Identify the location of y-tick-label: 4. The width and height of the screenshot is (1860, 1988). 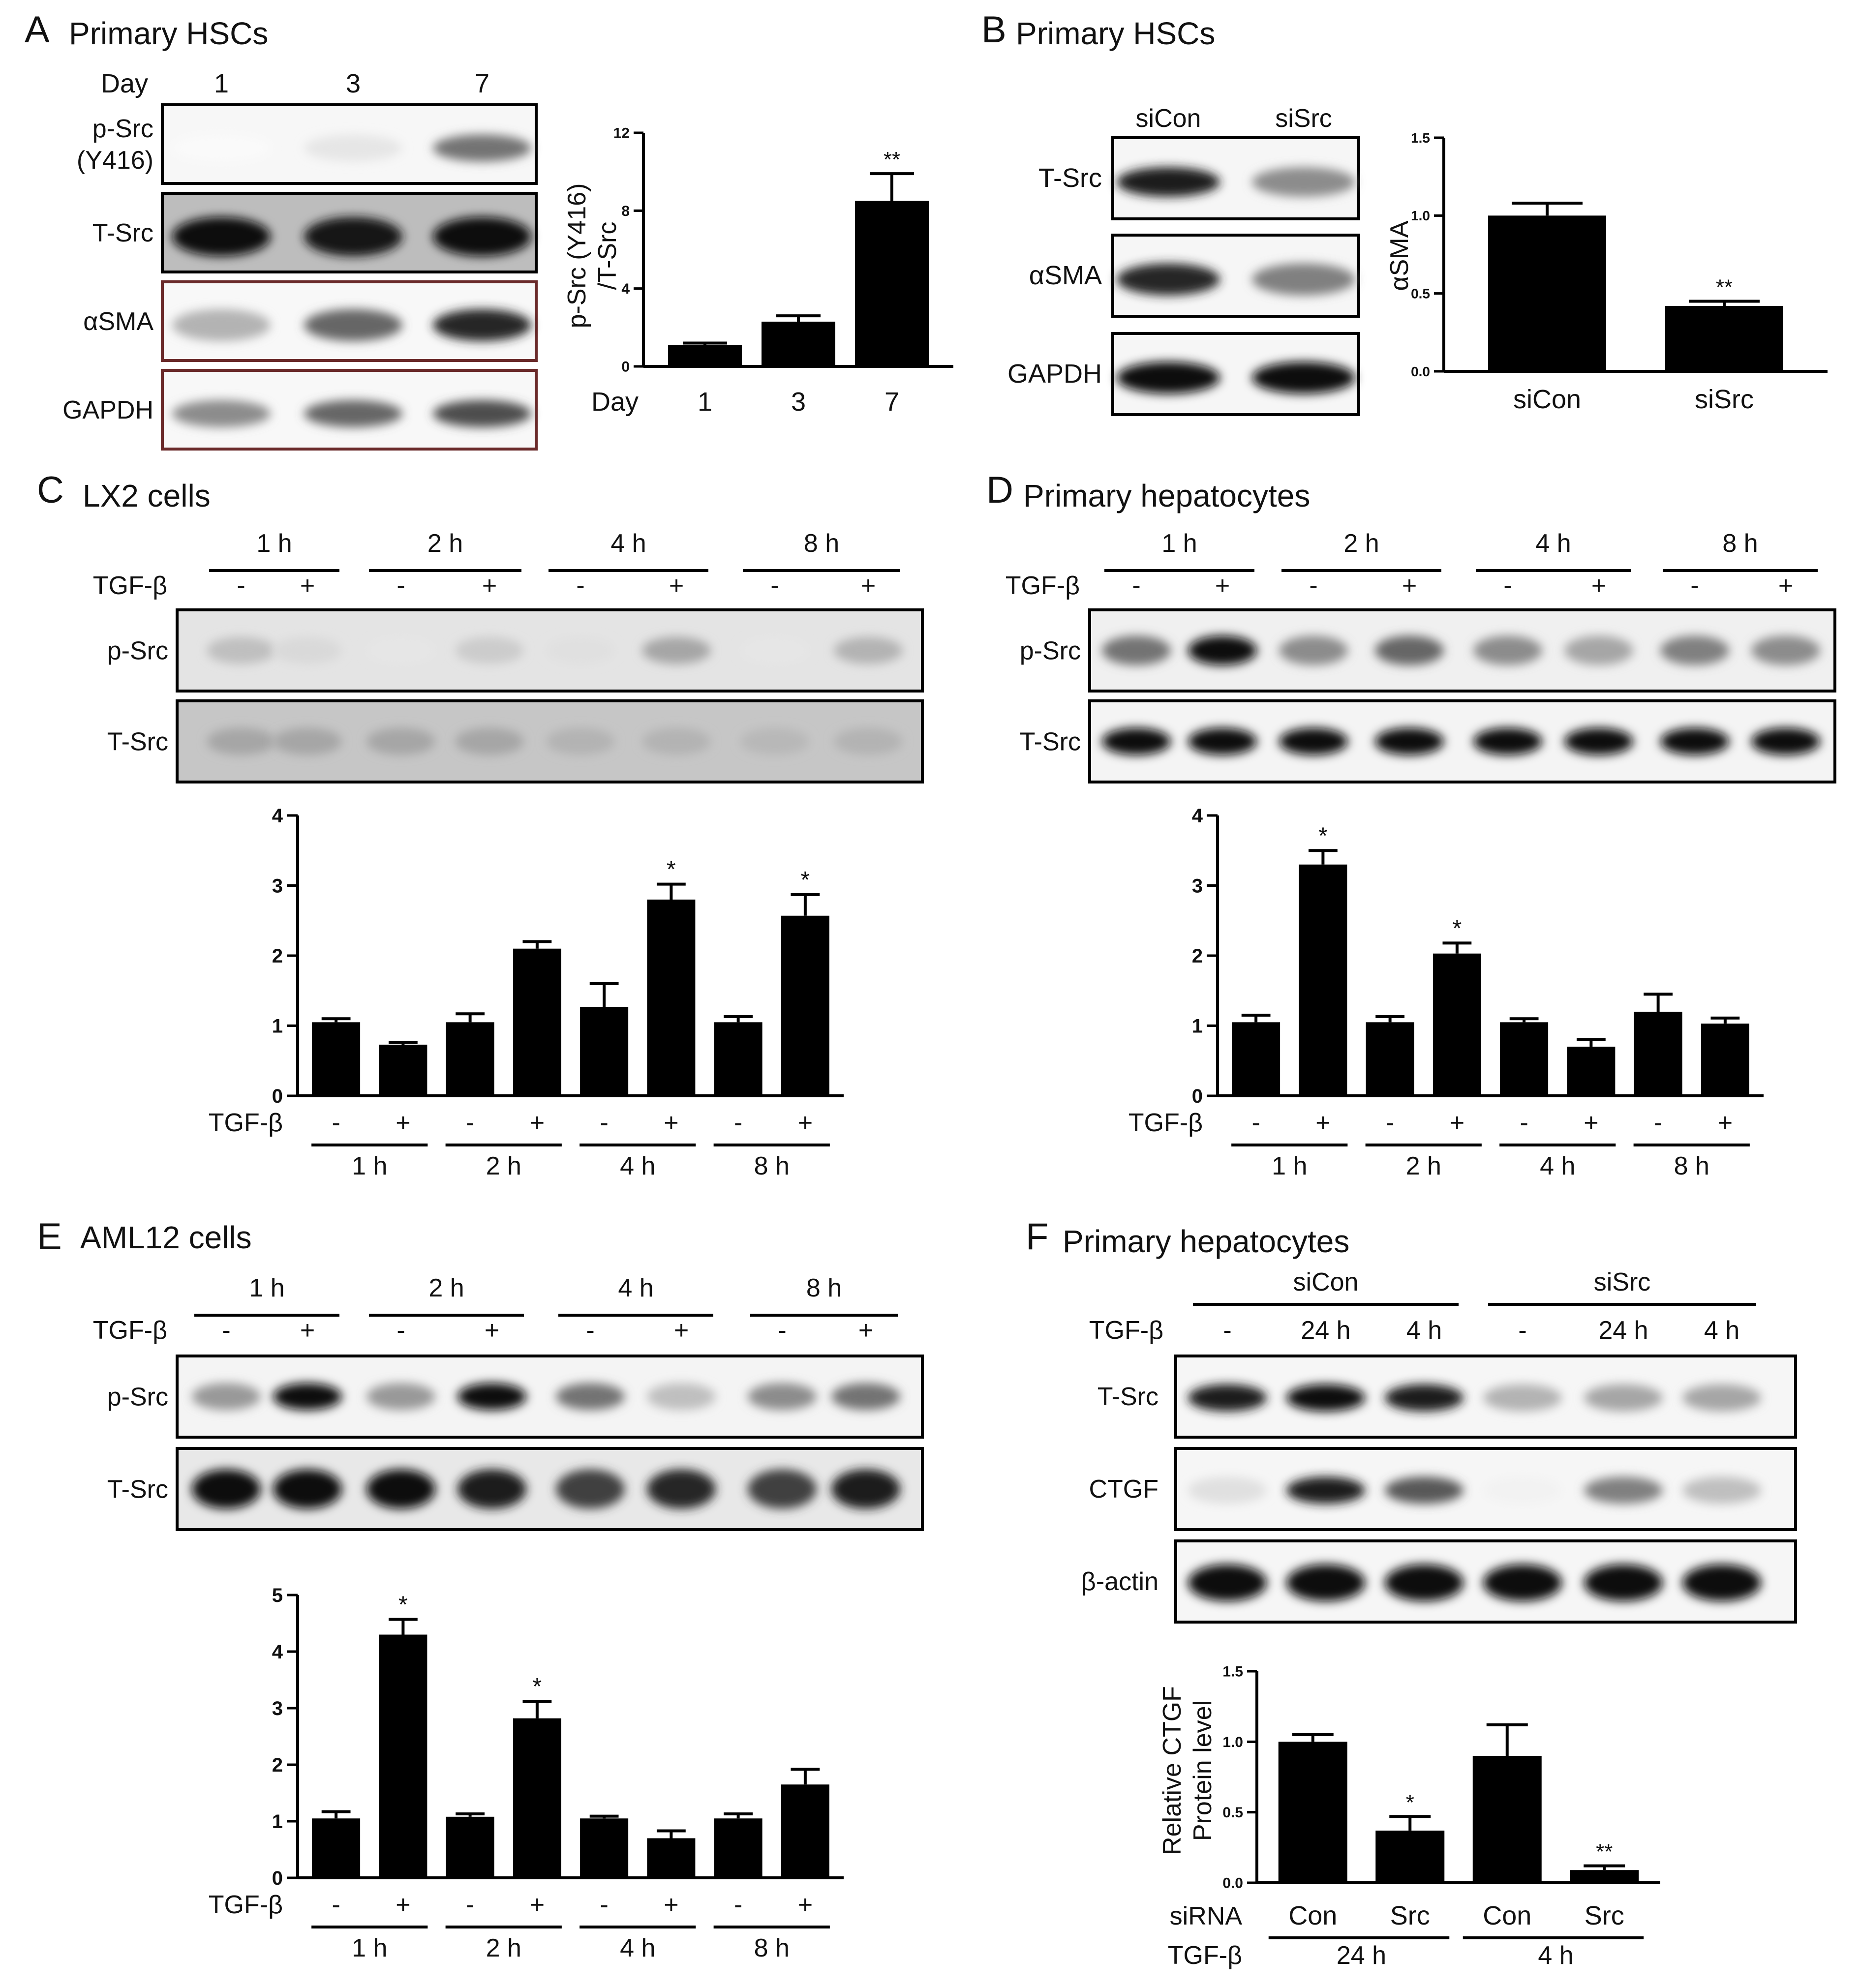
(277, 1652).